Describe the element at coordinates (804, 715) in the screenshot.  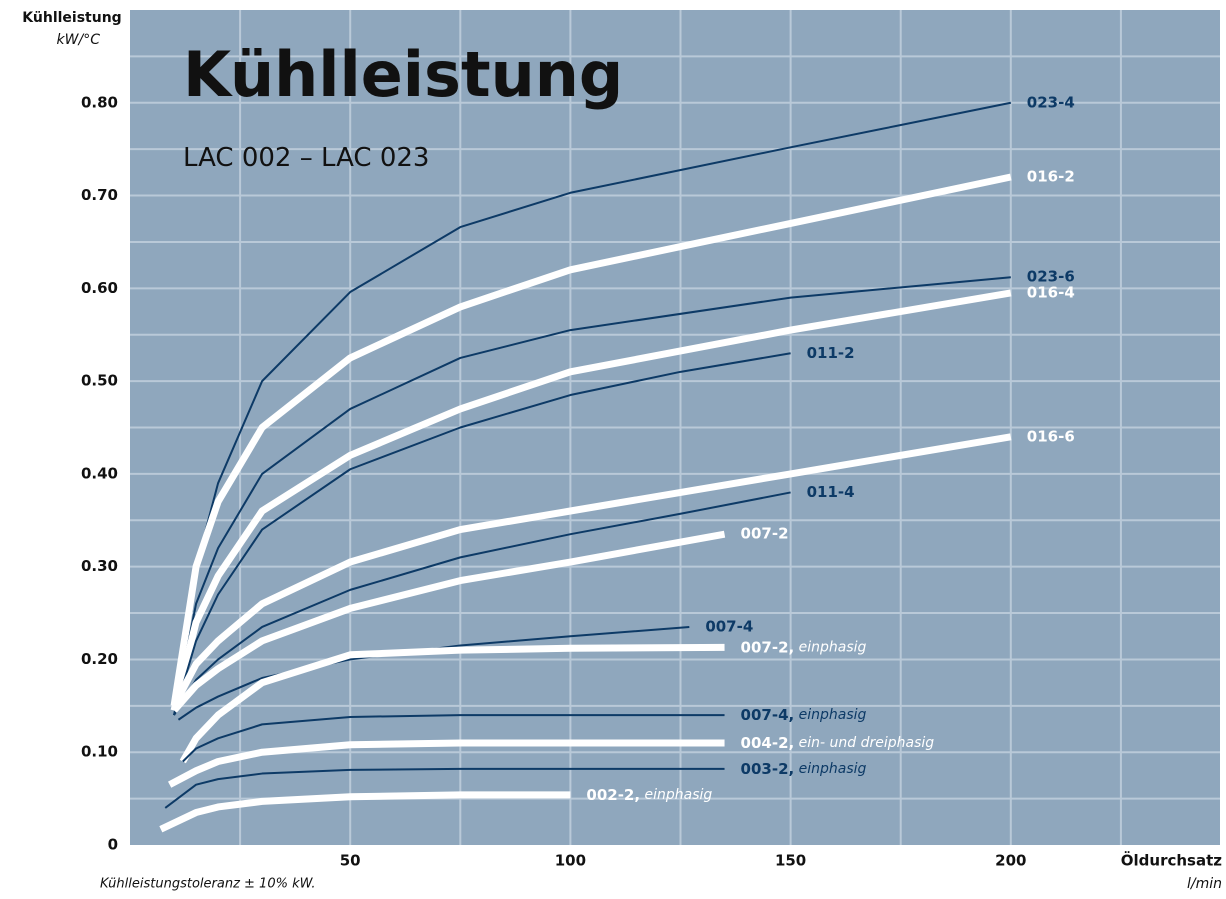
I see `legend-label: 007-4, einphasig` at that location.